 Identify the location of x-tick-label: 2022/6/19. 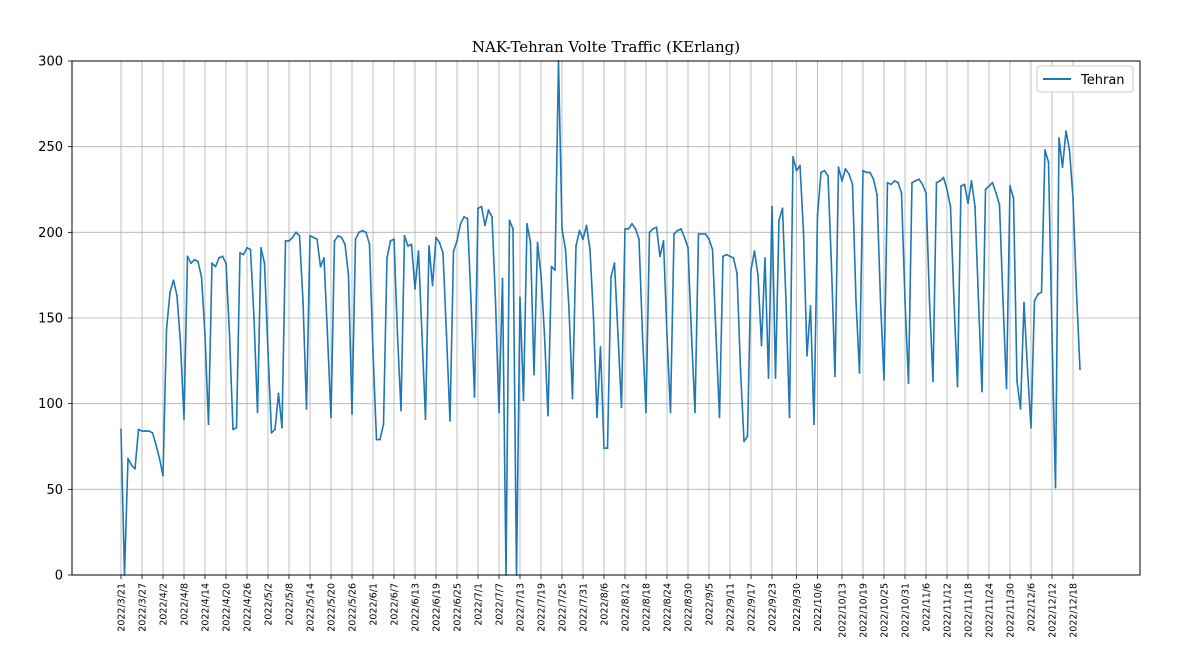
(437, 607).